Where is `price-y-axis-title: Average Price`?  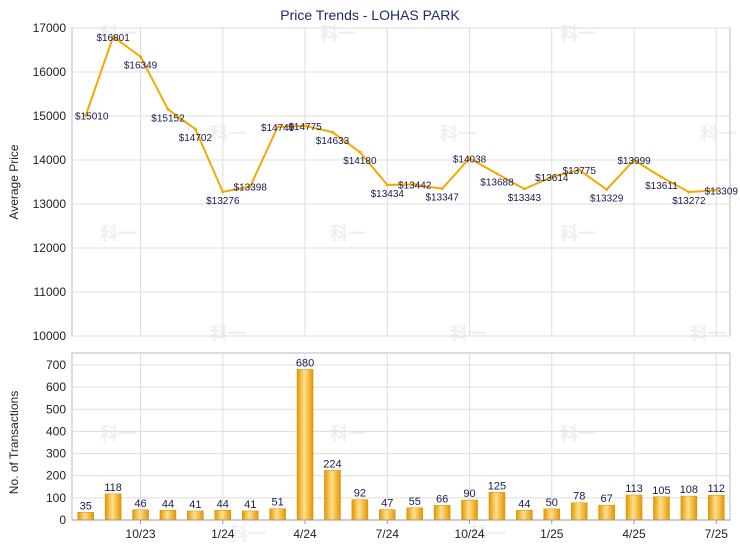 price-y-axis-title: Average Price is located at coordinates (14, 181).